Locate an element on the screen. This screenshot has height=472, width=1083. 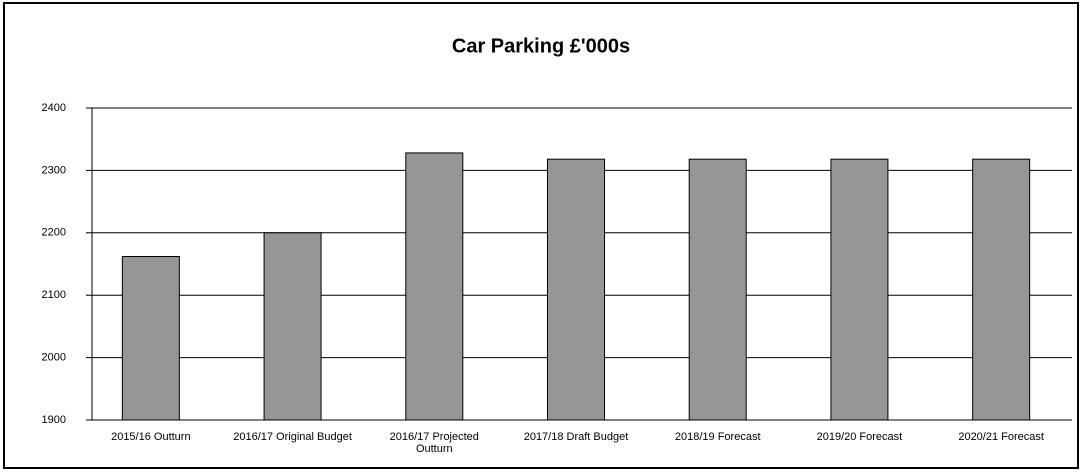
x-tick-label: 2019/20 Forecast is located at coordinates (859, 437).